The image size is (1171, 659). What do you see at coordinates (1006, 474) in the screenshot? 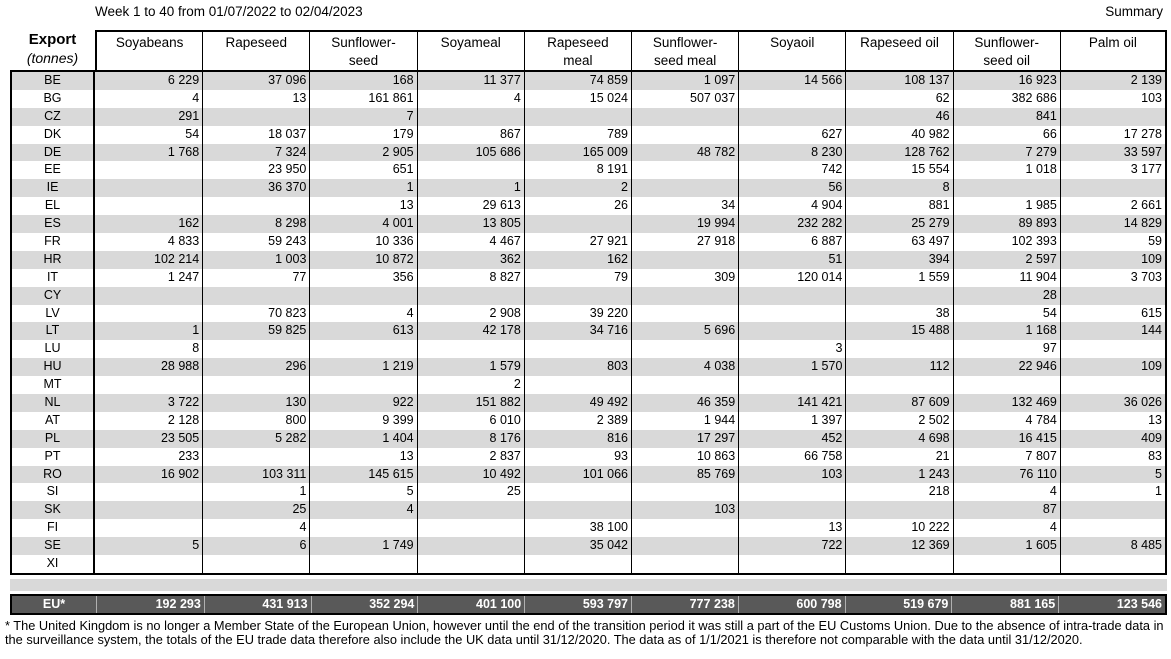
I see `value-cell: 76 110` at bounding box center [1006, 474].